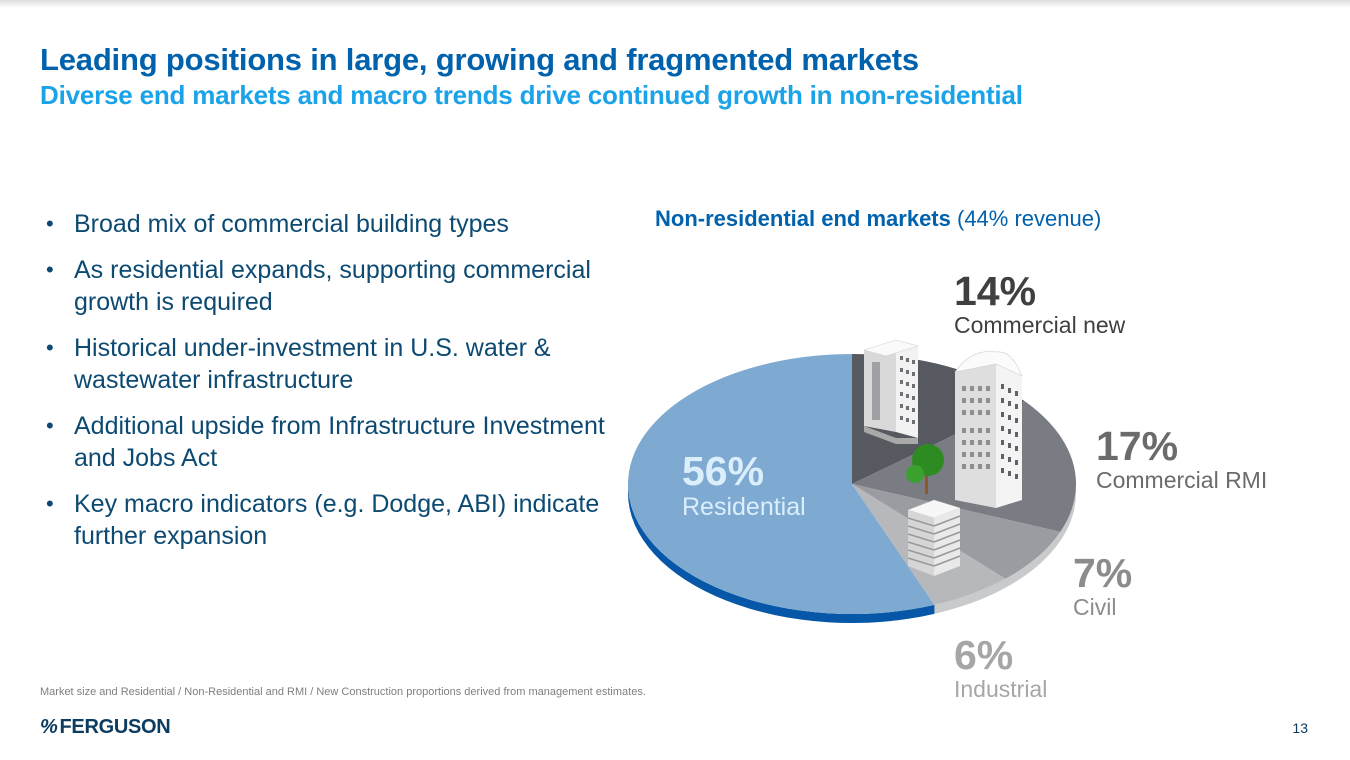 This screenshot has width=1350, height=760. I want to click on slice-label-commercial-rmi: 17% Commercial RMI, so click(1181, 459).